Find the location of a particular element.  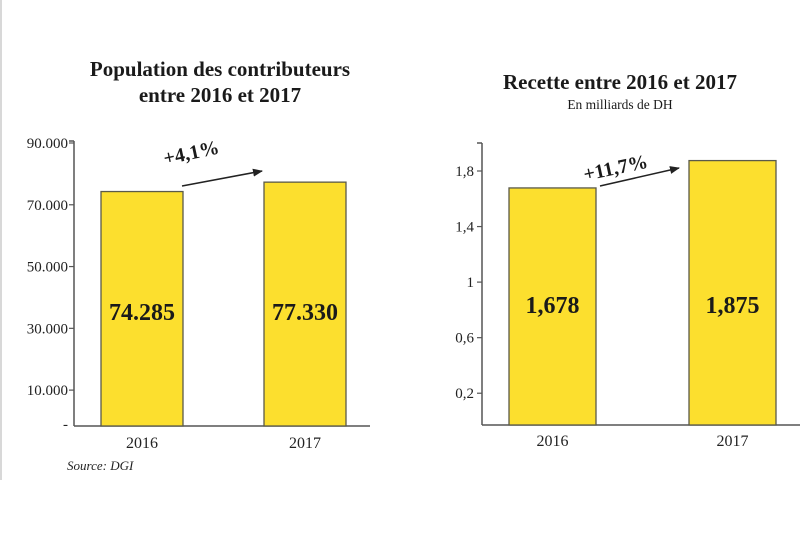

y-tick-label: 0,2 is located at coordinates (464, 394).